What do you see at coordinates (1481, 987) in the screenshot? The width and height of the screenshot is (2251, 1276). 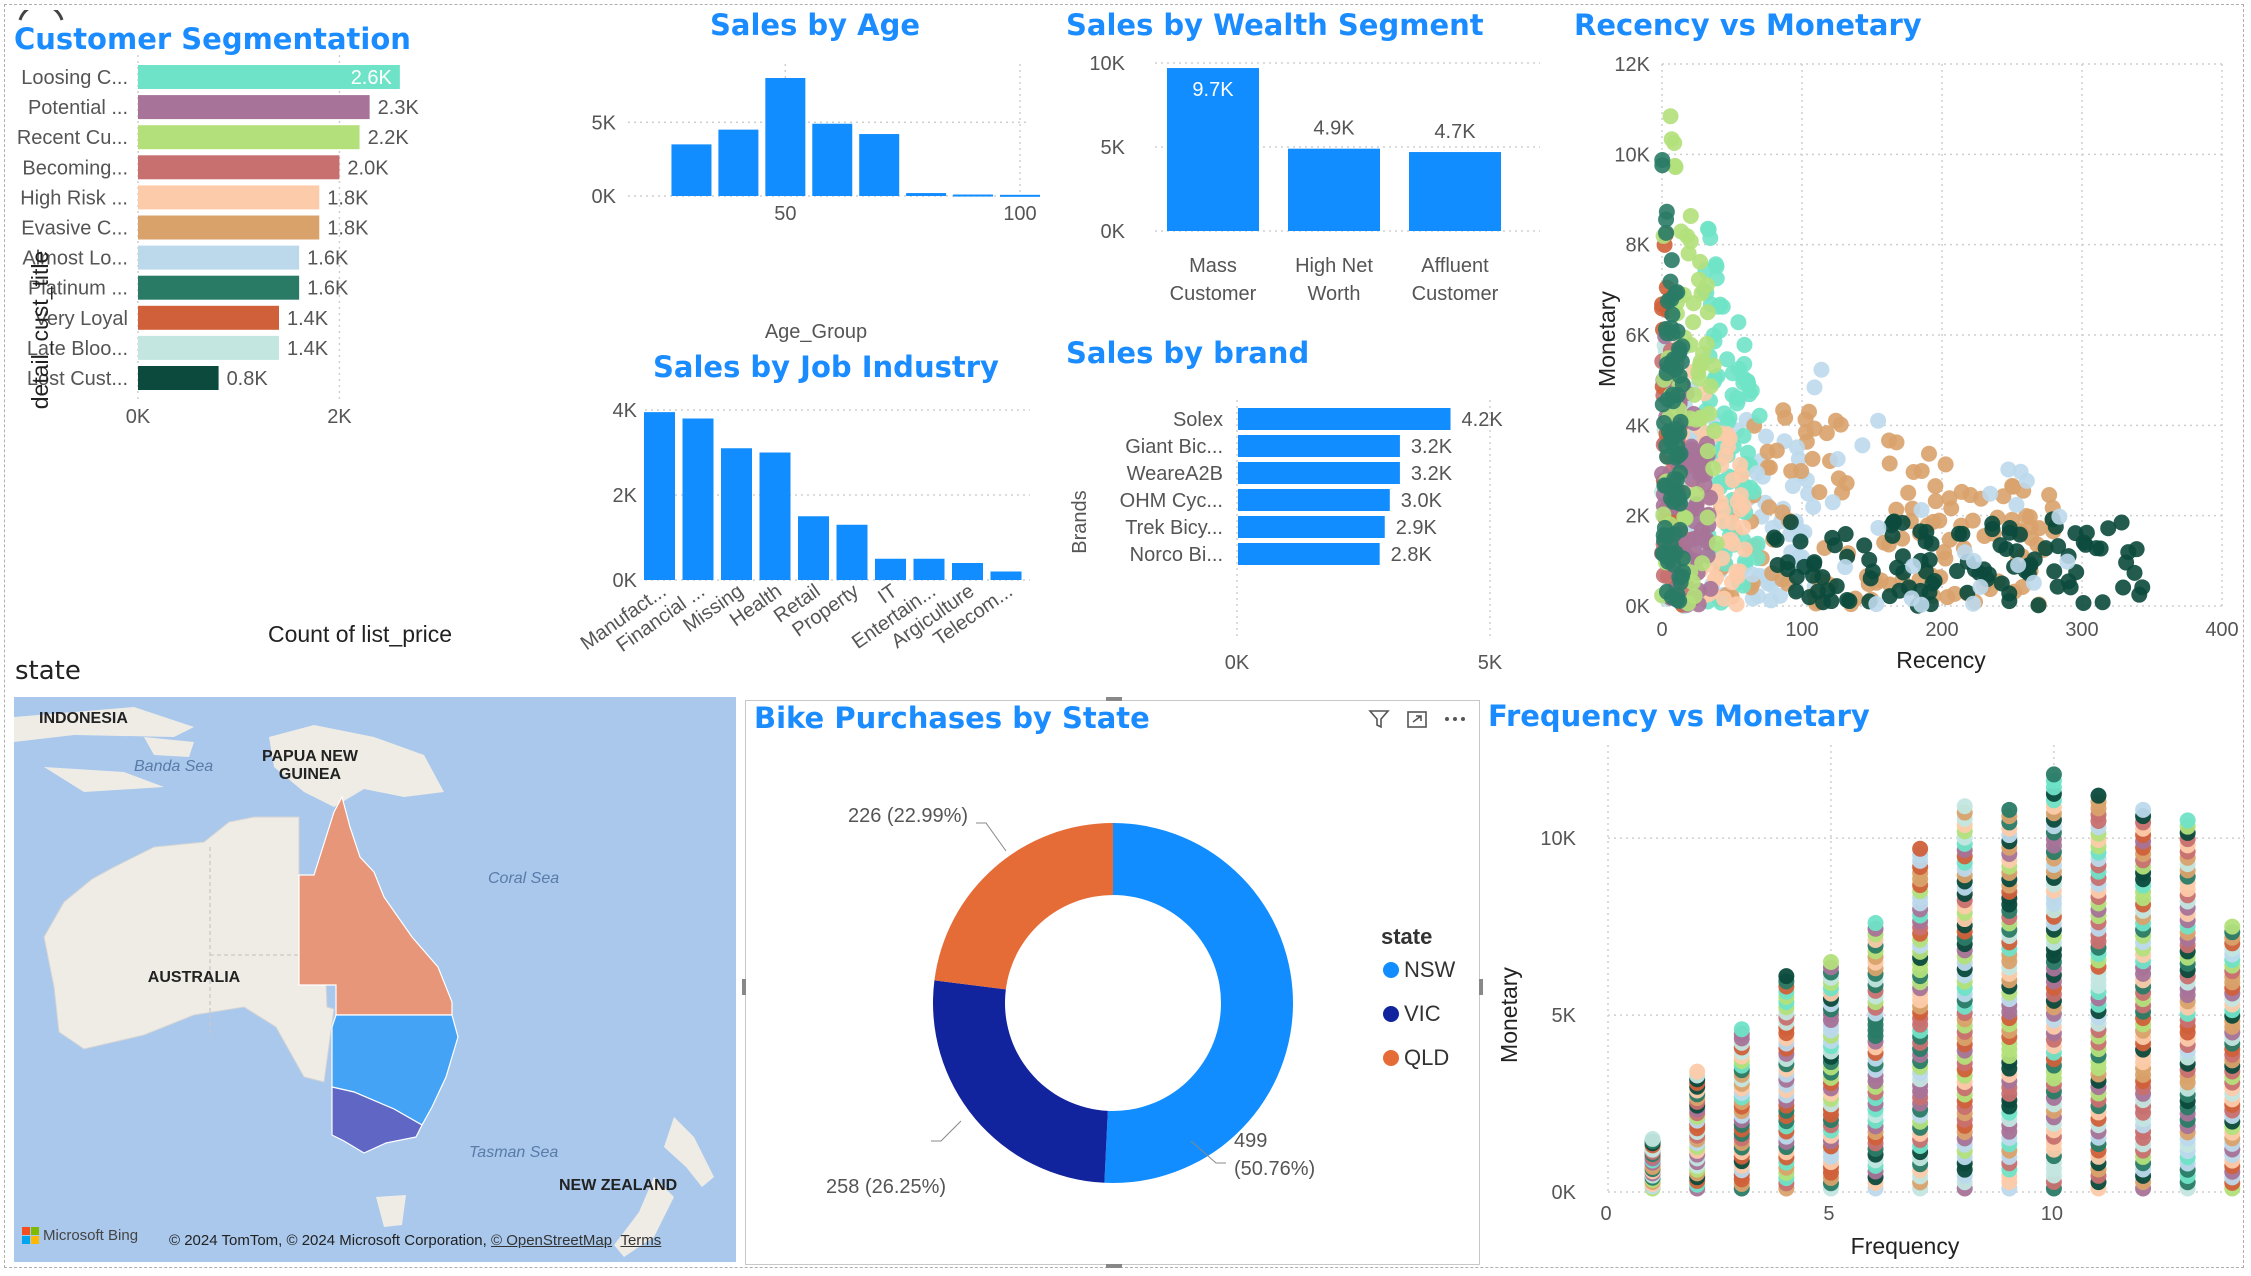 I see `resize-handle-right` at bounding box center [1481, 987].